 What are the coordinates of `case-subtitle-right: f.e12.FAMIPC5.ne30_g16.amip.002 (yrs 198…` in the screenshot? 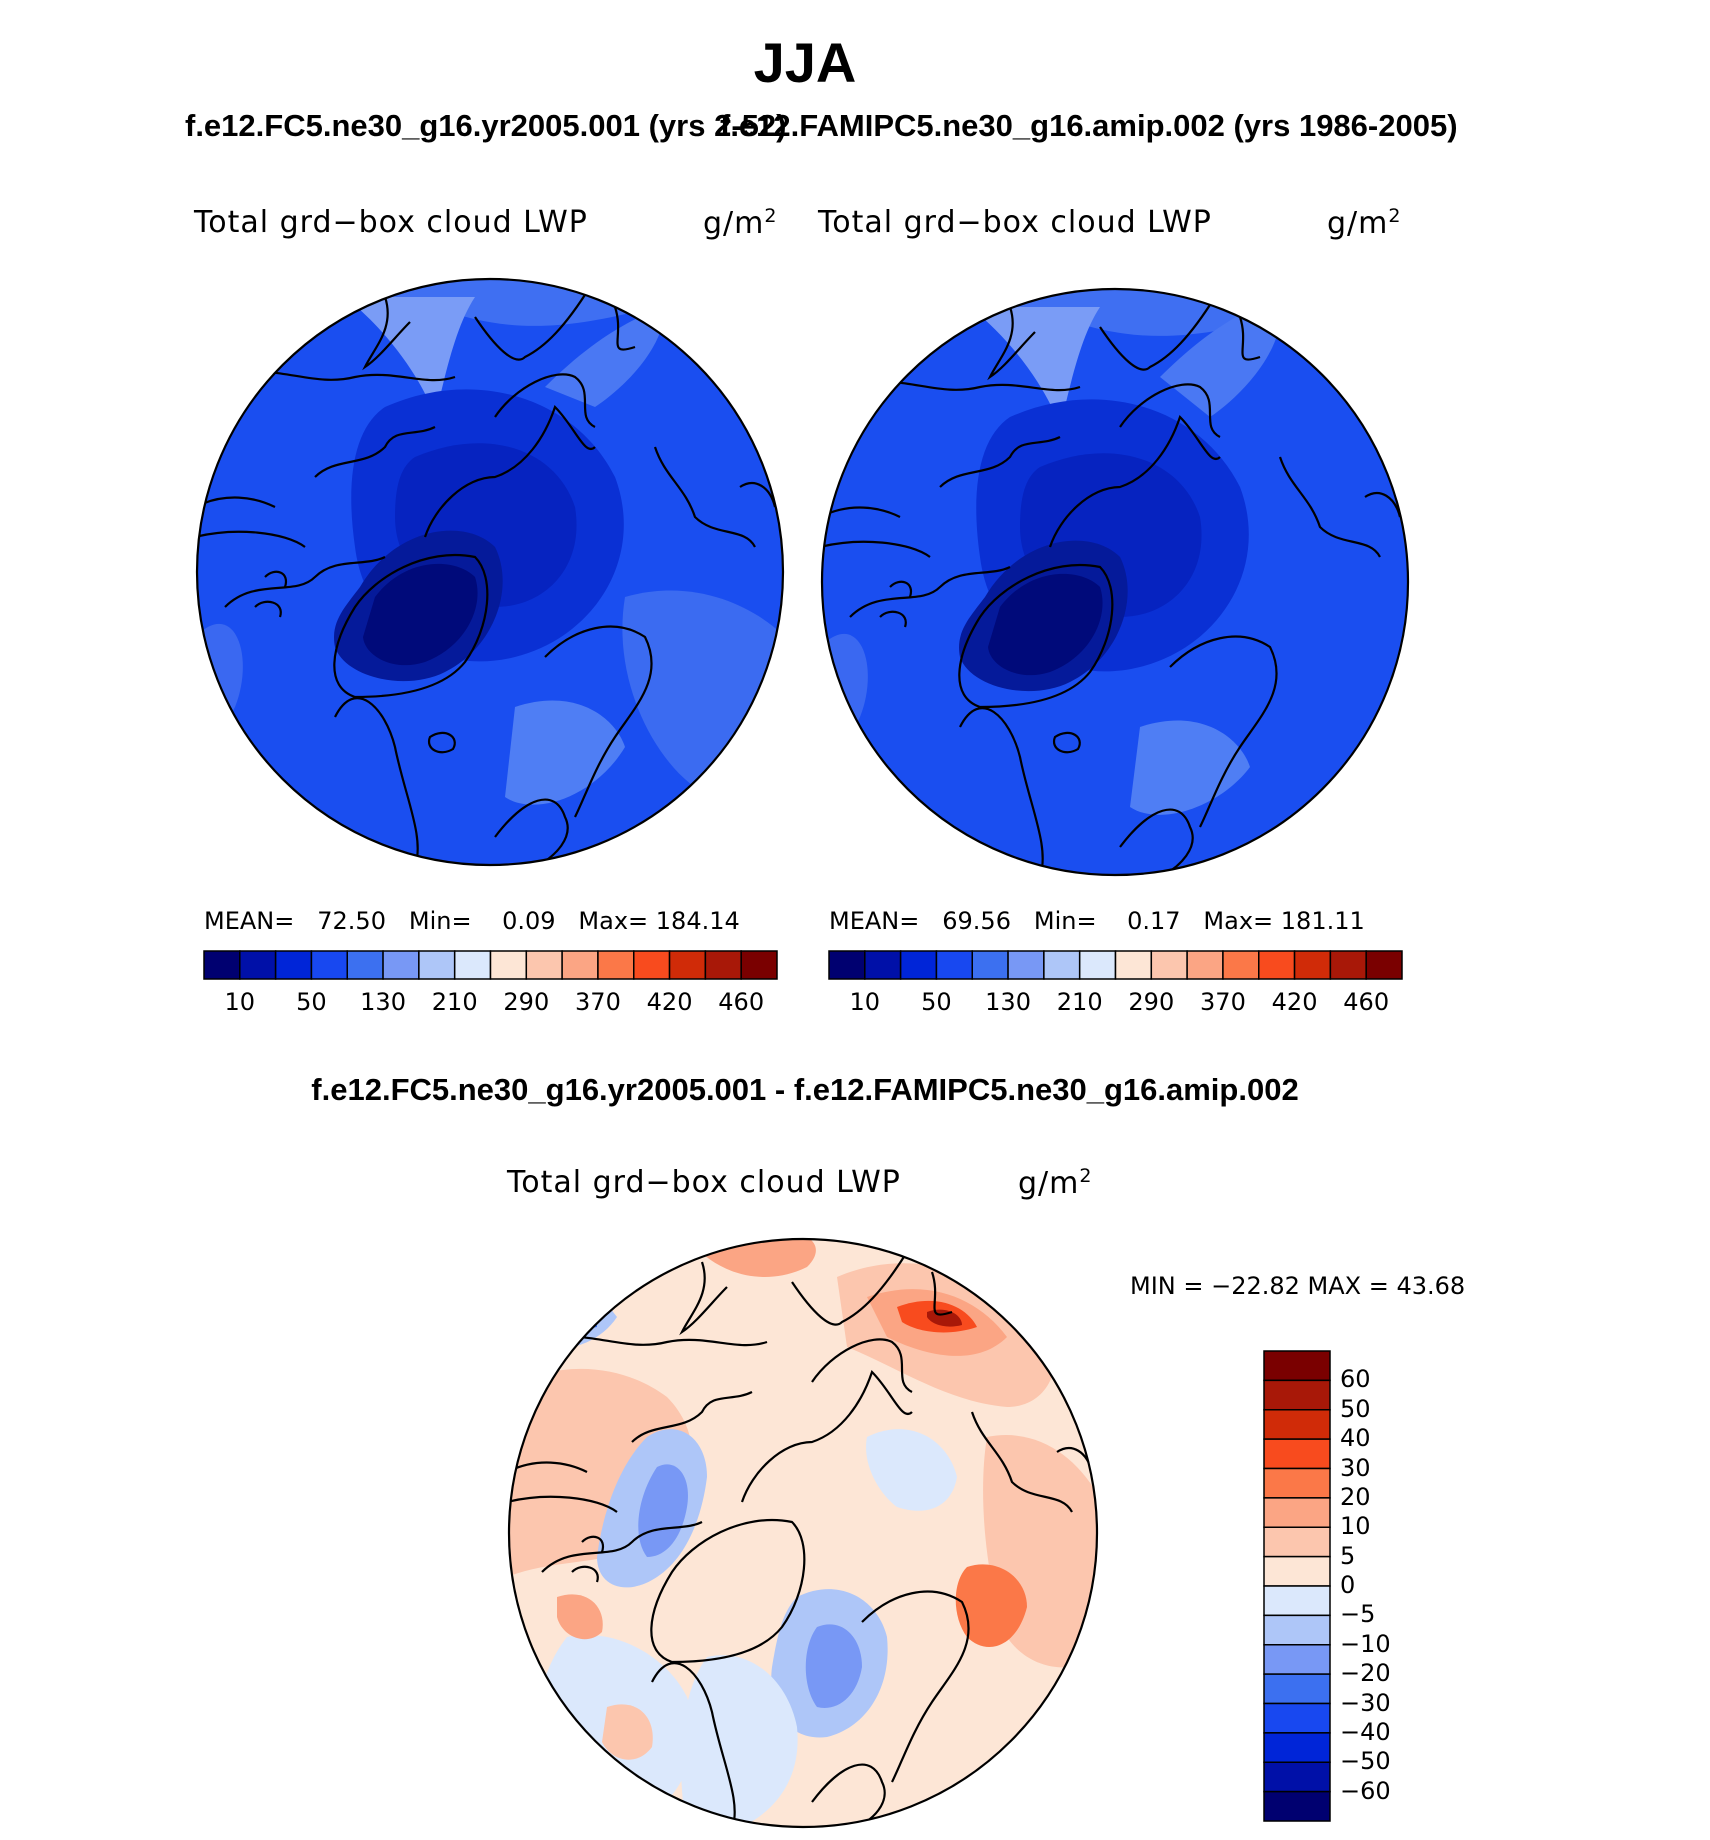 It's located at (1089, 125).